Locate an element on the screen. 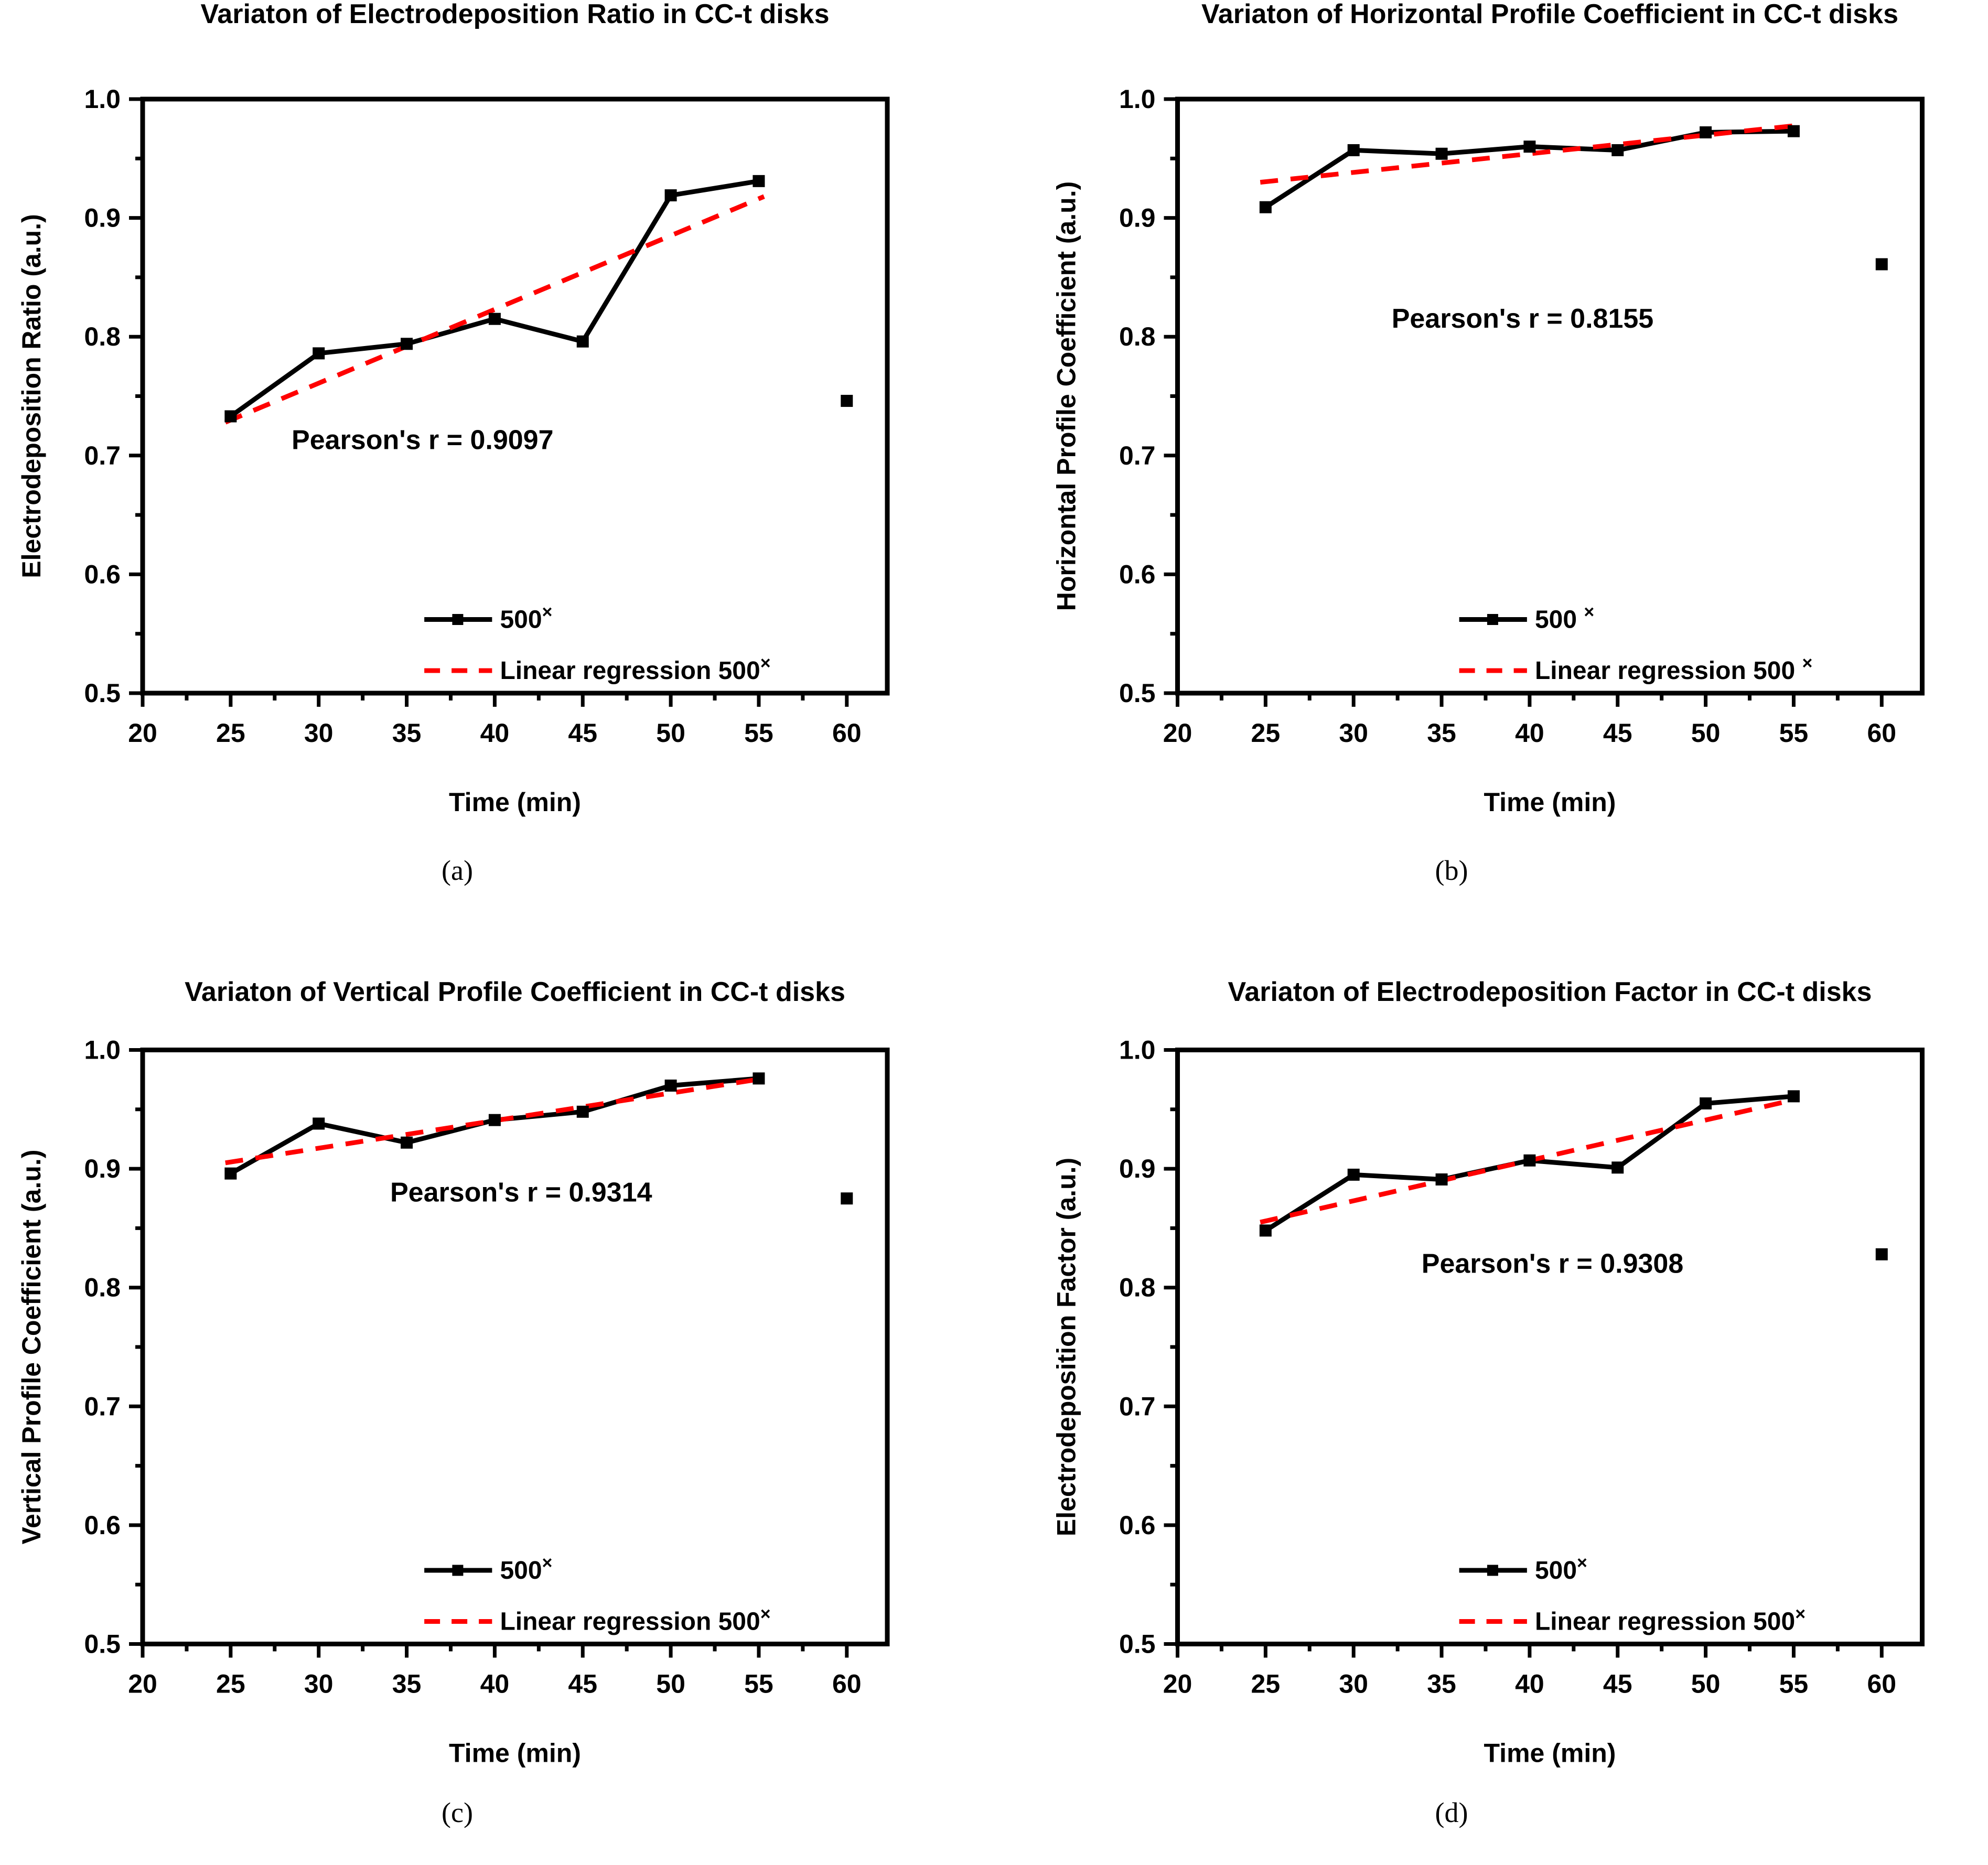  pearson-annotation: Pearson's r = 0.9097 is located at coordinates (422, 440).